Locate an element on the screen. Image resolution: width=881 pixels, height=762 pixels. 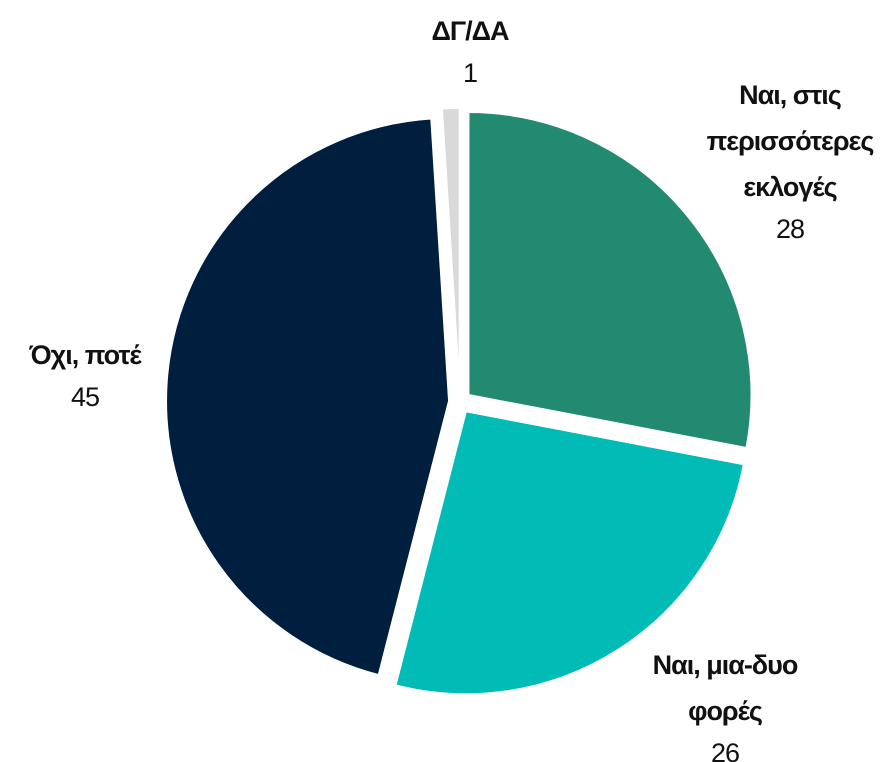
slice-label: Ναι, μια-δυο φορές 26 is located at coordinates (725, 702).